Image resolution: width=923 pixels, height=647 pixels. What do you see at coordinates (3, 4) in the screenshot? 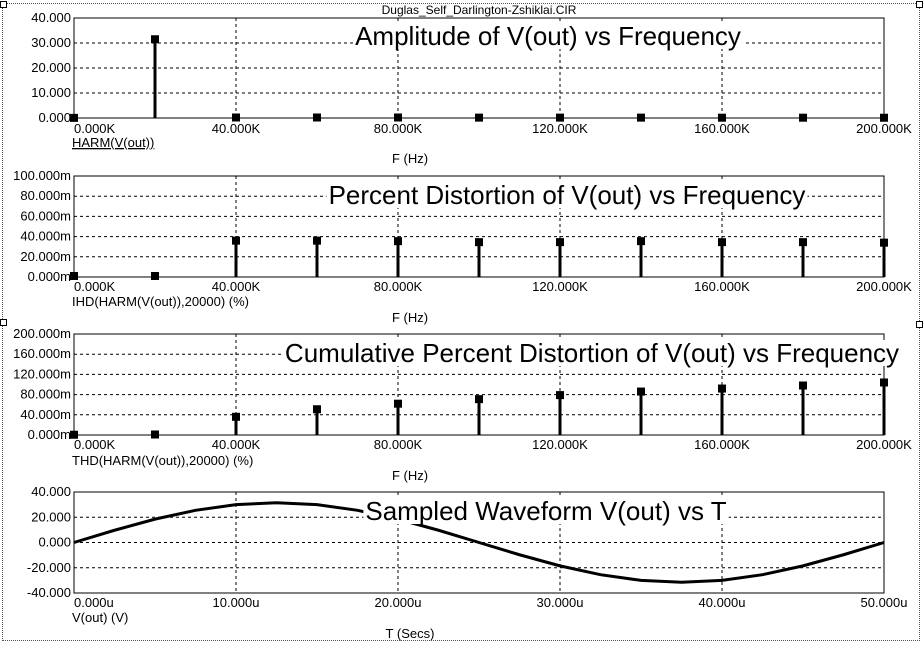
I see `resize-handle-top-left` at bounding box center [3, 4].